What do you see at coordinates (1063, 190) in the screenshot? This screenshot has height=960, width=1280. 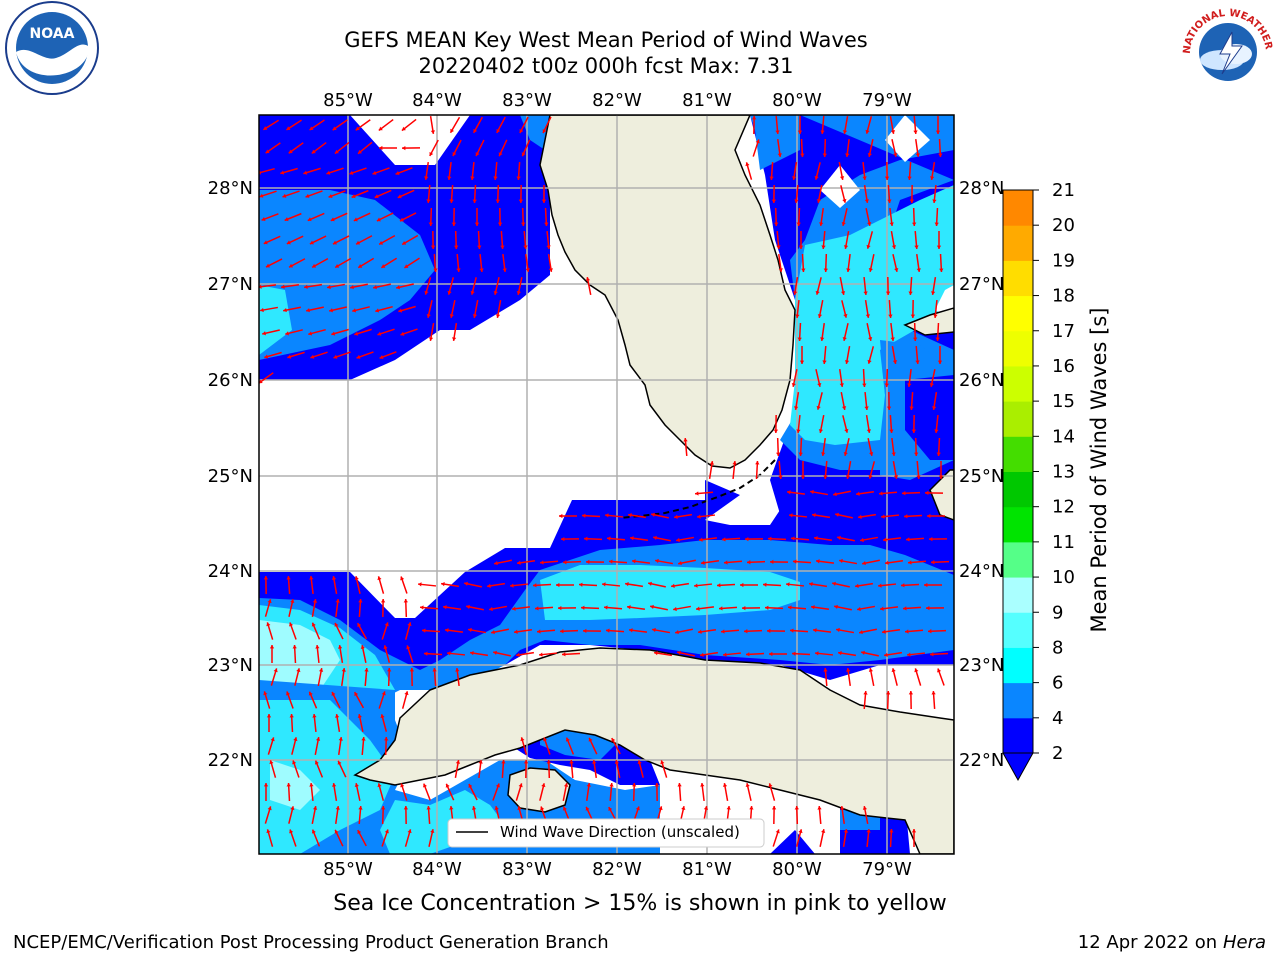 I see `colorbar-tick-label: 21` at bounding box center [1063, 190].